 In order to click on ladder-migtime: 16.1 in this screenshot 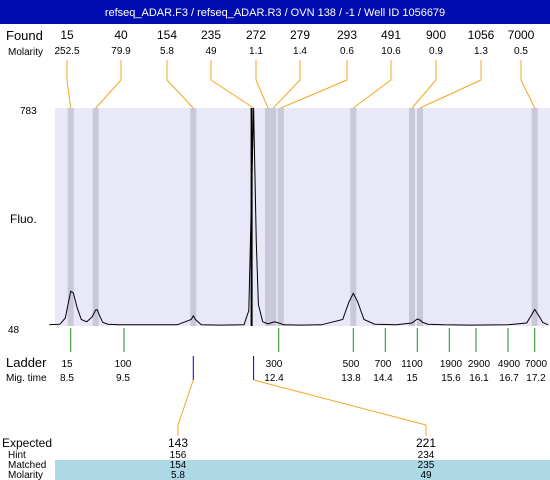, I will do `click(479, 378)`.